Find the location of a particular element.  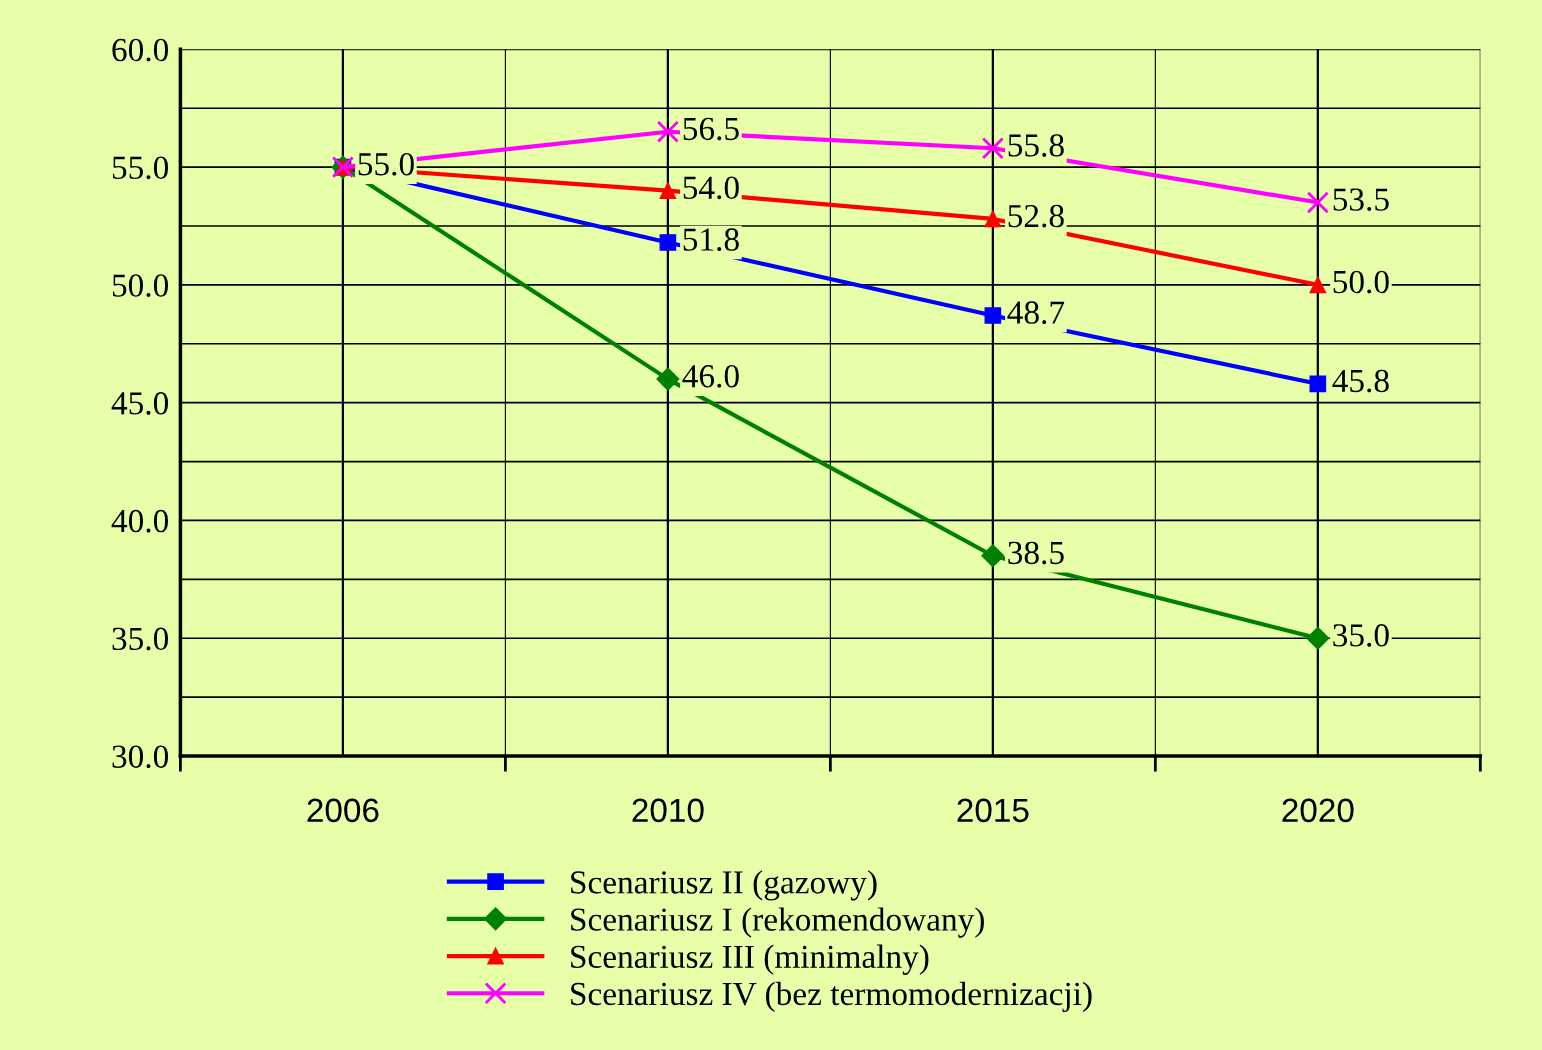

data-label: 52.8 is located at coordinates (1036, 216).